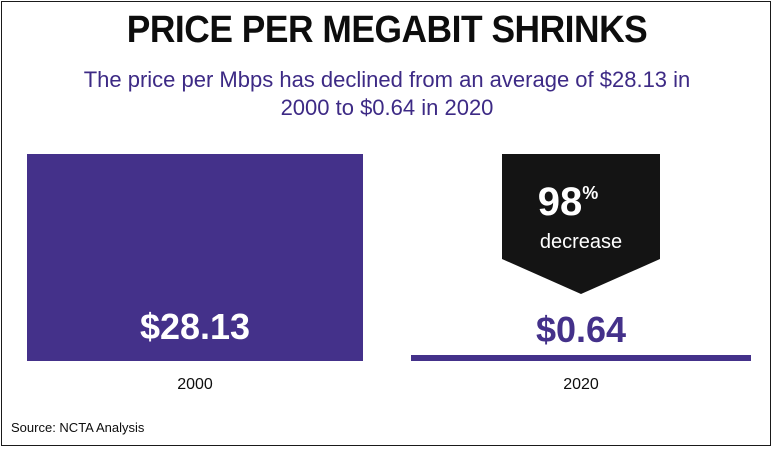 This screenshot has height=449, width=774. I want to click on callout-arrow-shape, so click(581, 224).